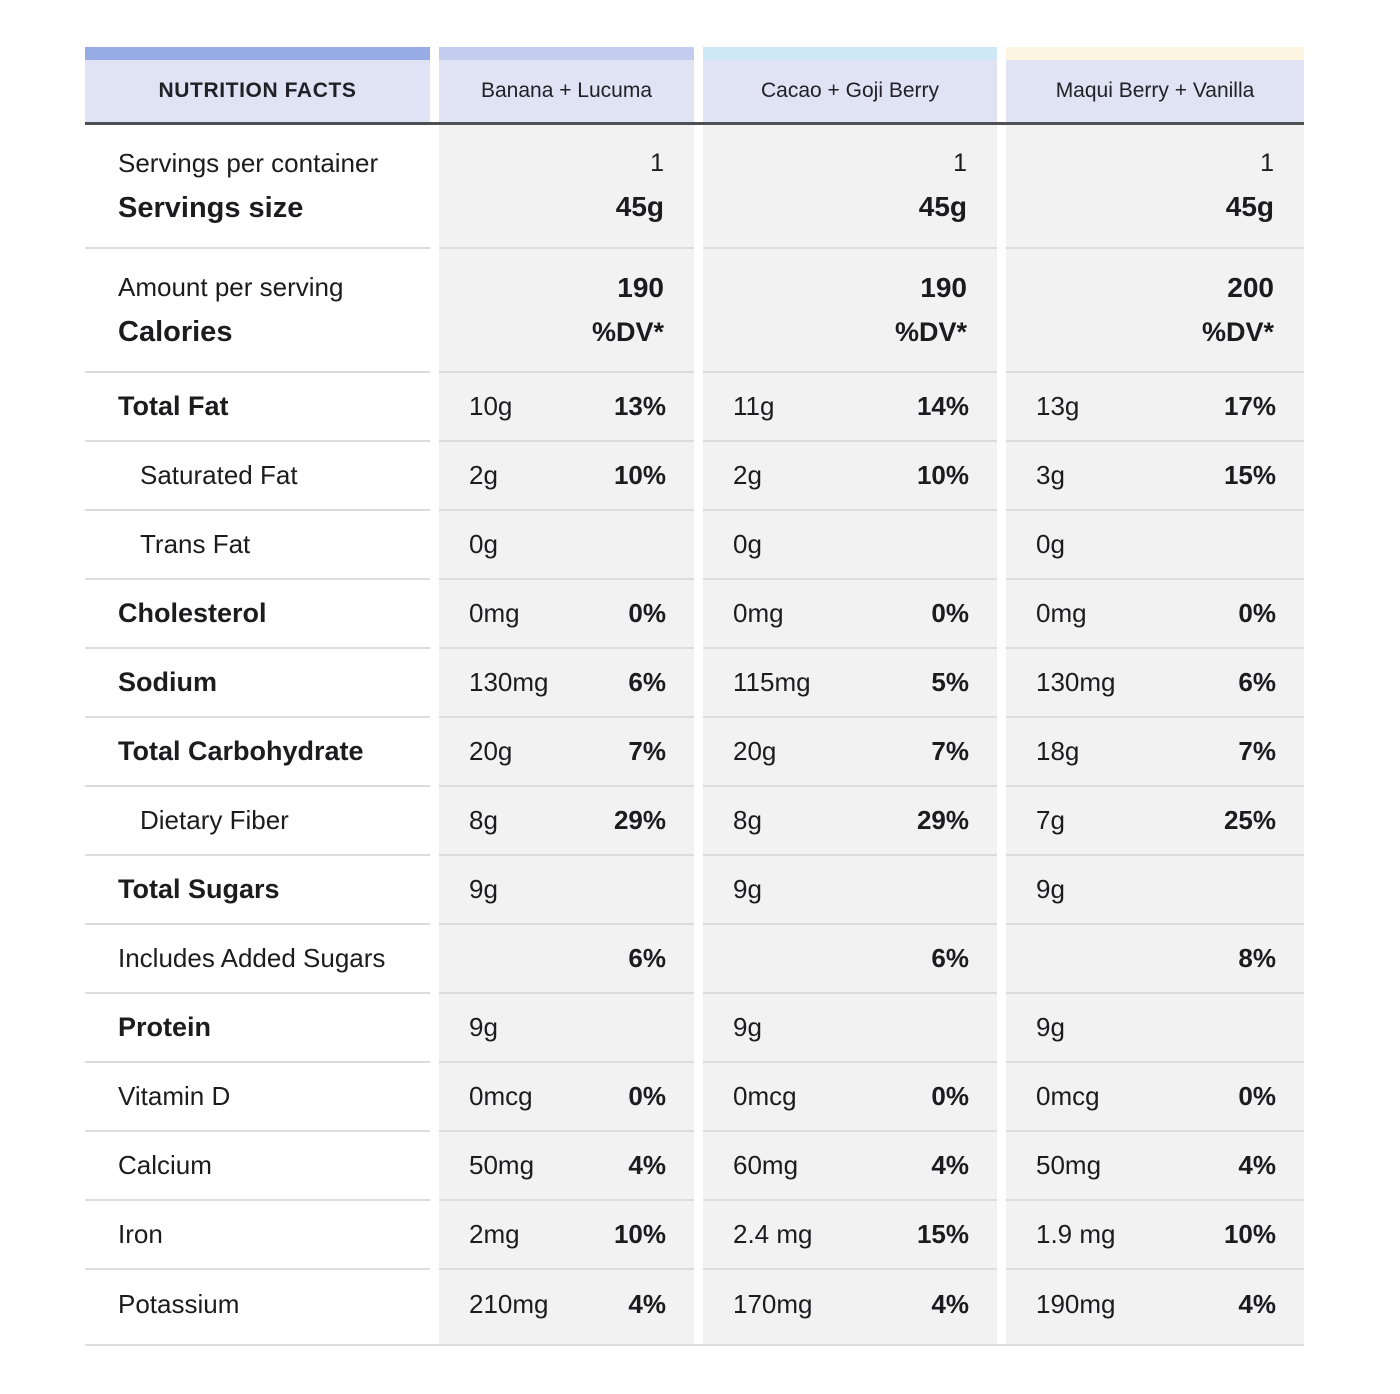  I want to click on value-cell: 2g 10%, so click(850, 476).